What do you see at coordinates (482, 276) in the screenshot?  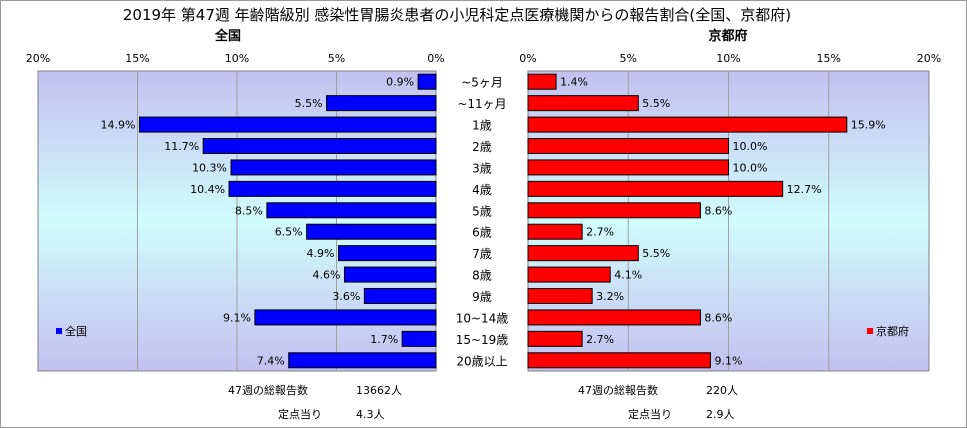 I see `category-label: 8歳` at bounding box center [482, 276].